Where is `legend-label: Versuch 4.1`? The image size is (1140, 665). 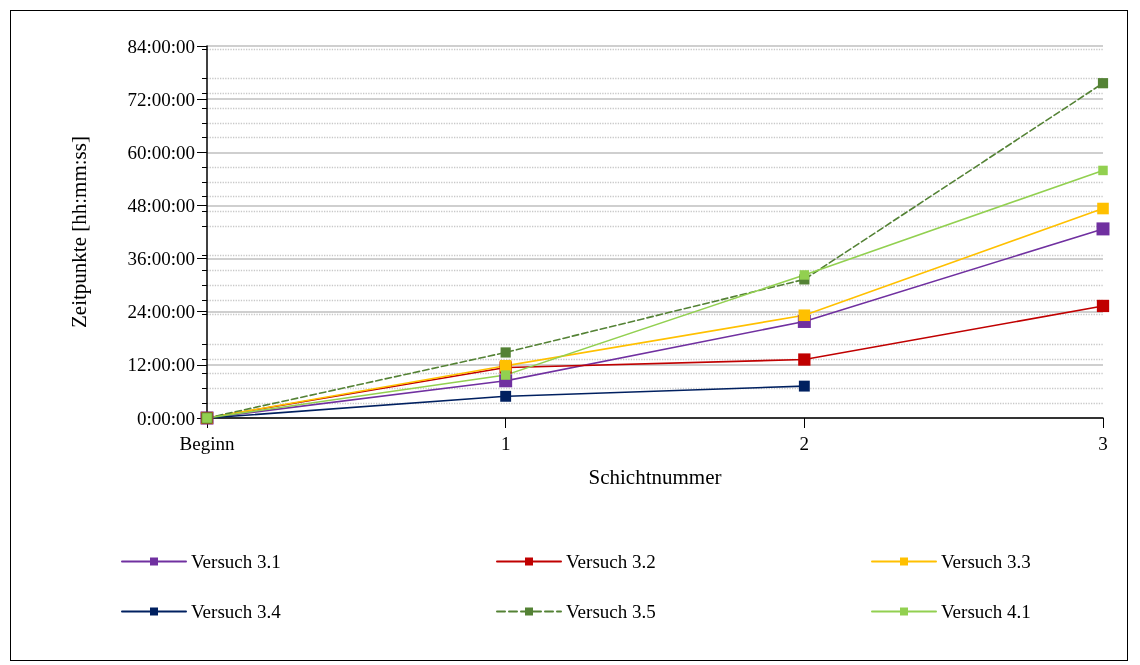
legend-label: Versuch 4.1 is located at coordinates (986, 611).